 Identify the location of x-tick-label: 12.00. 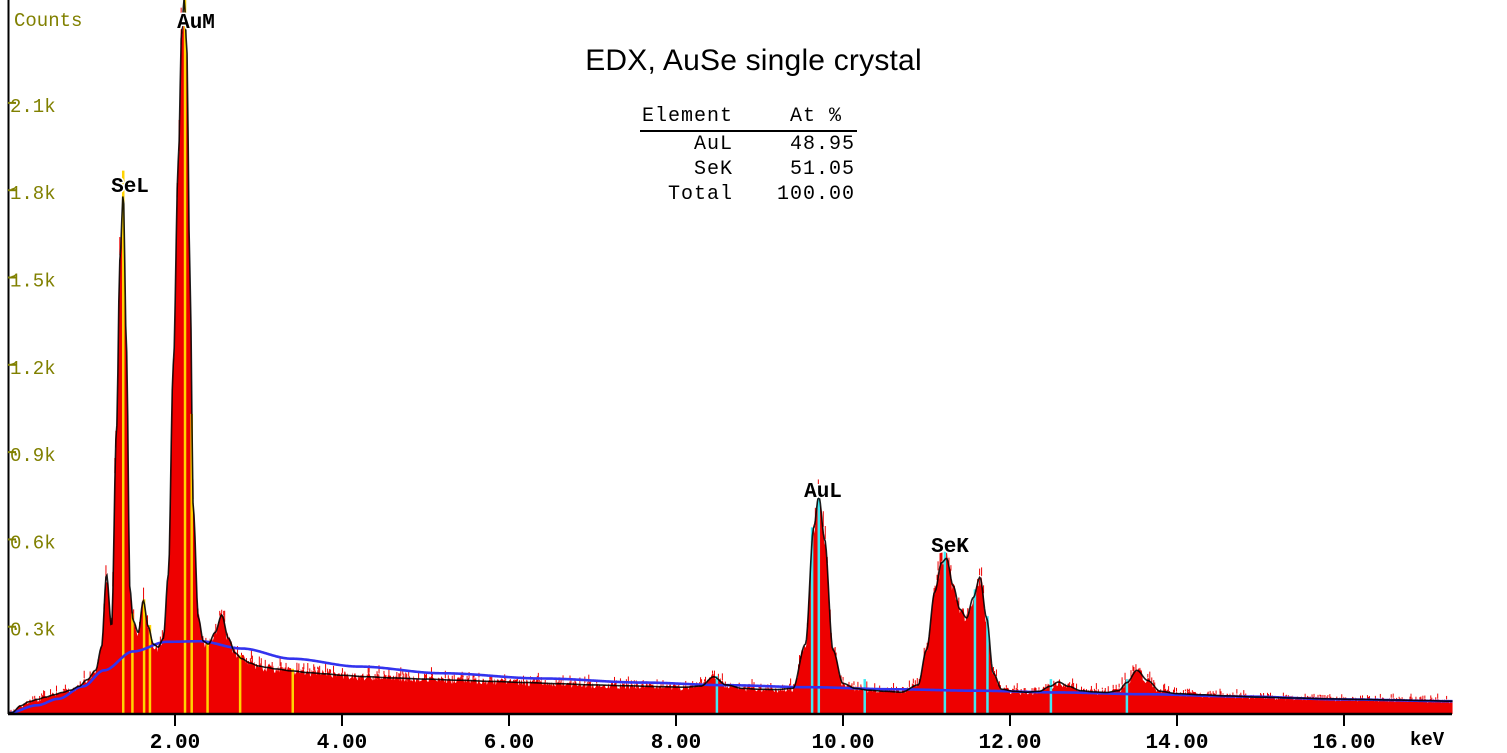
(1009, 742).